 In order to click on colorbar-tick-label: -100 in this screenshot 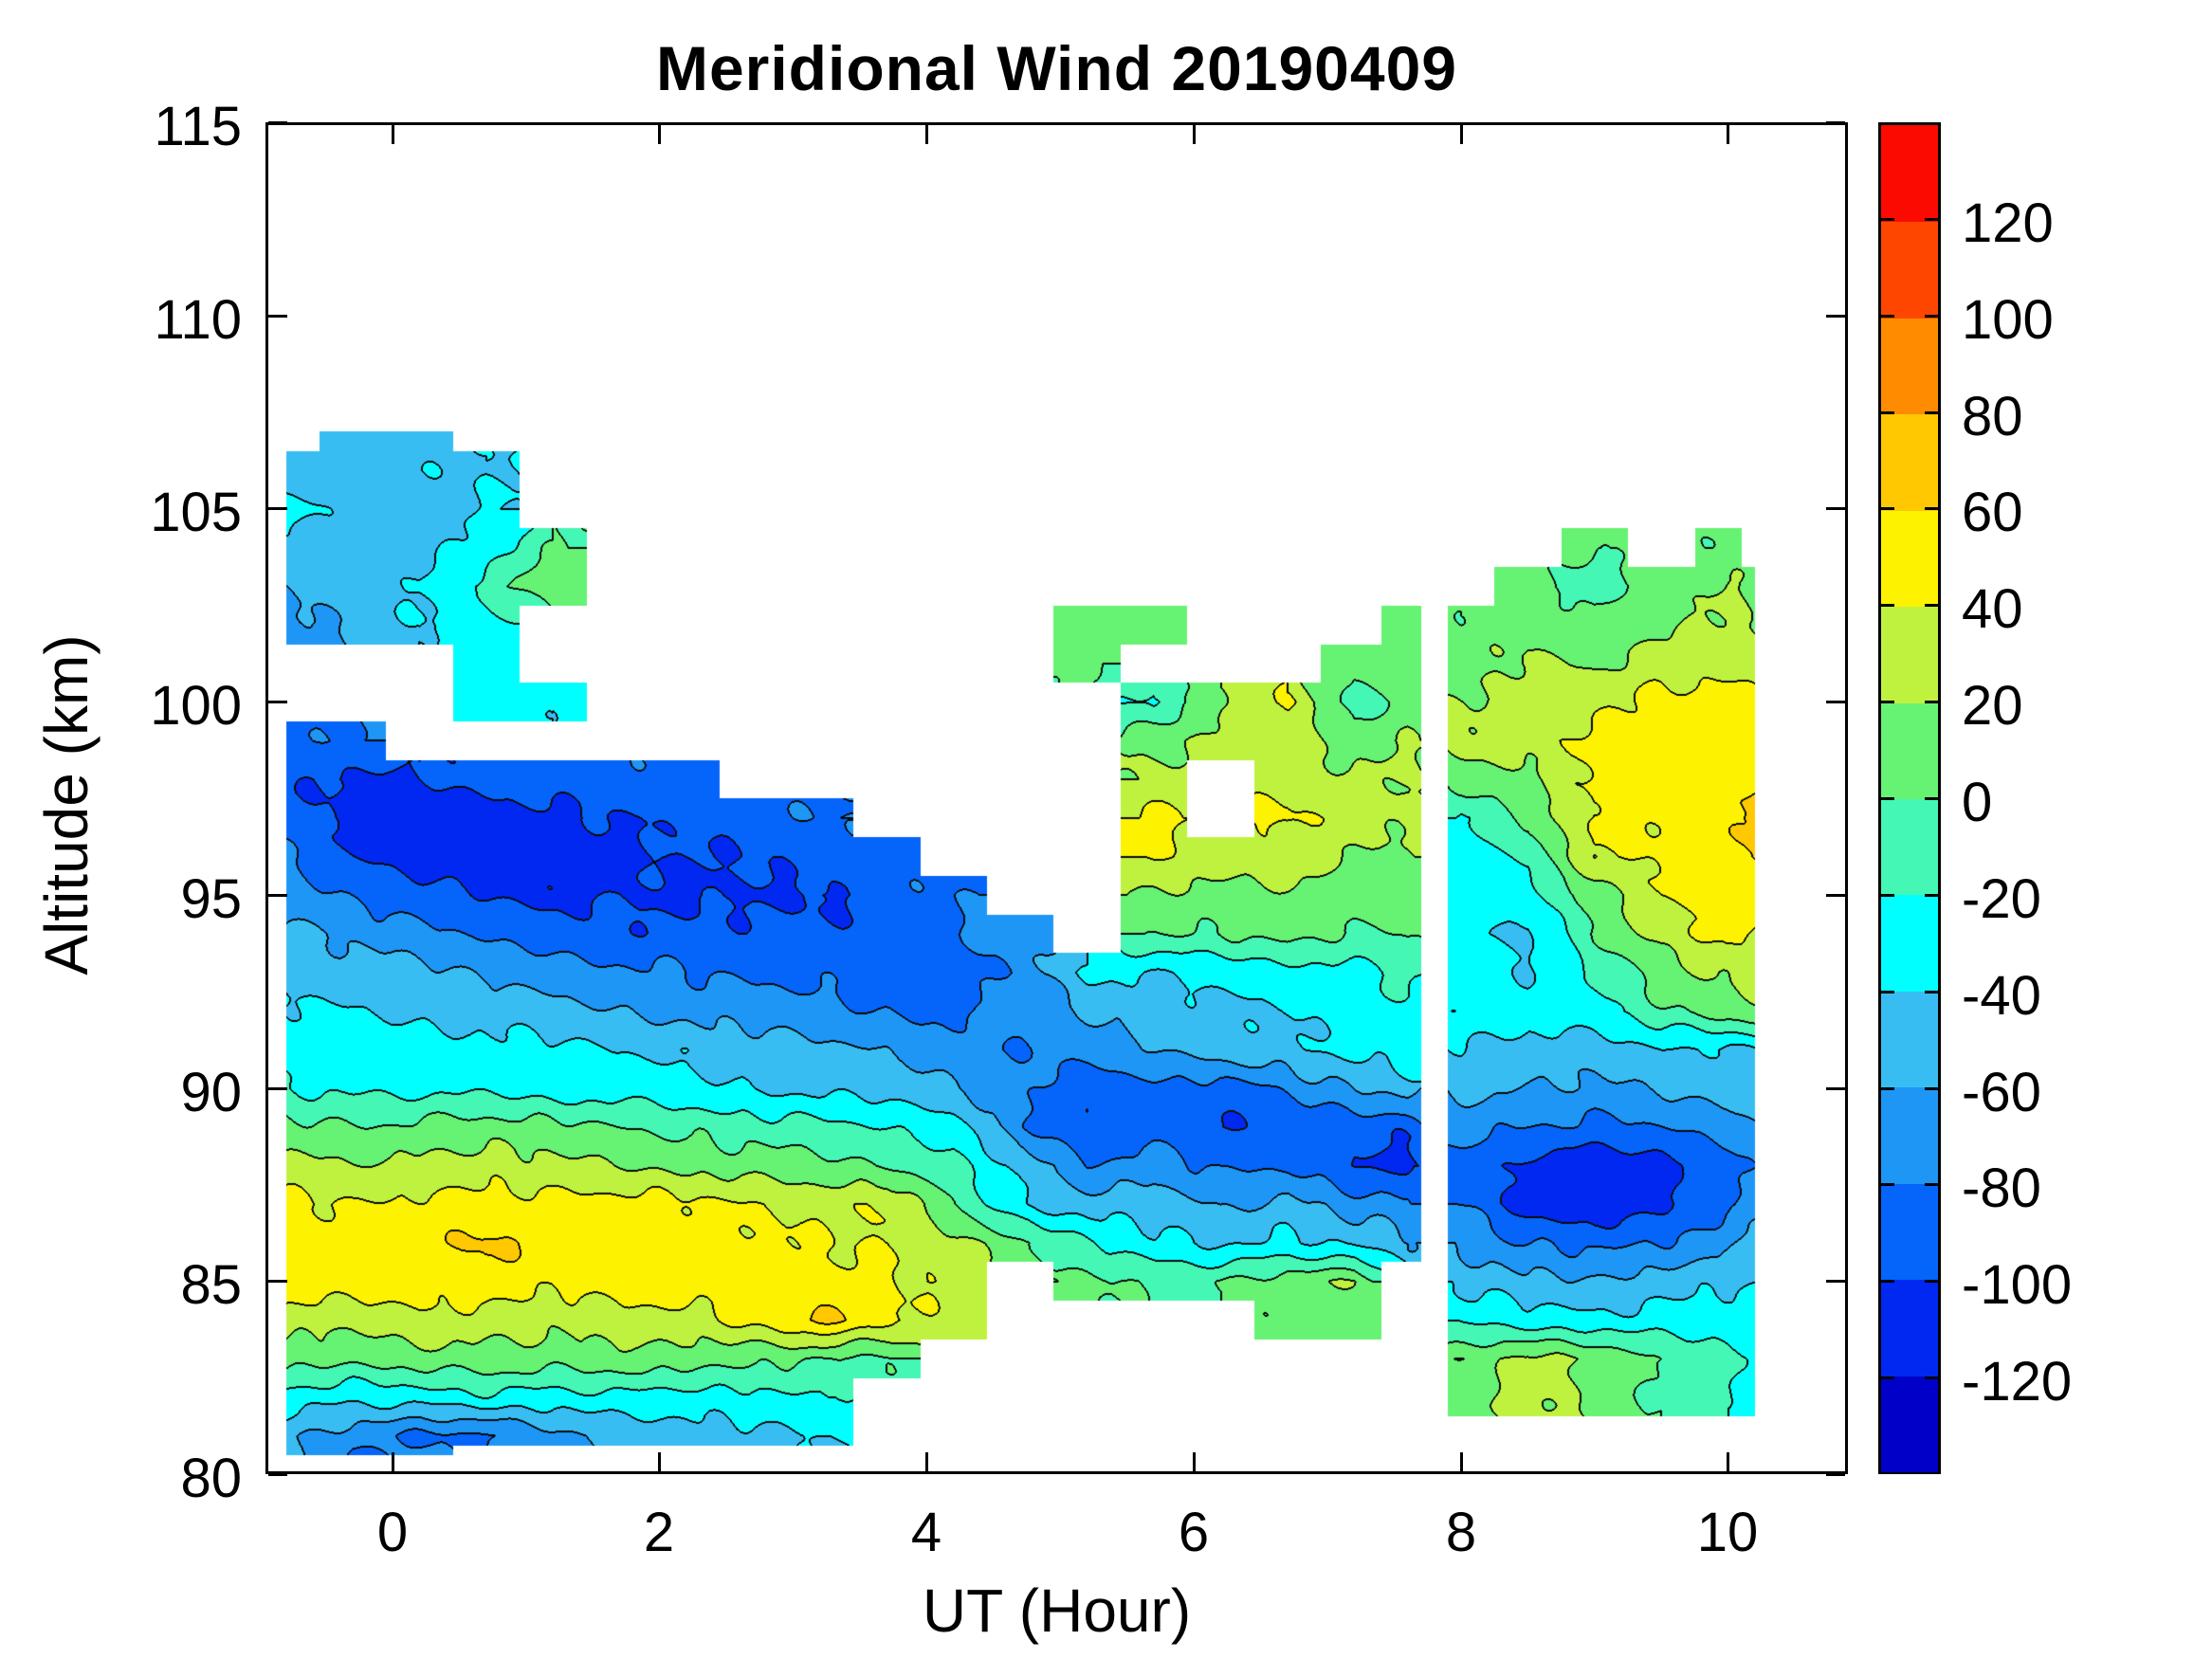, I will do `click(2017, 1285)`.